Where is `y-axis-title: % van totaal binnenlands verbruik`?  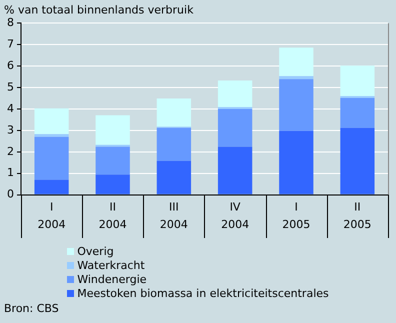
y-axis-title: % van totaal binnenlands verbruik is located at coordinates (99, 9).